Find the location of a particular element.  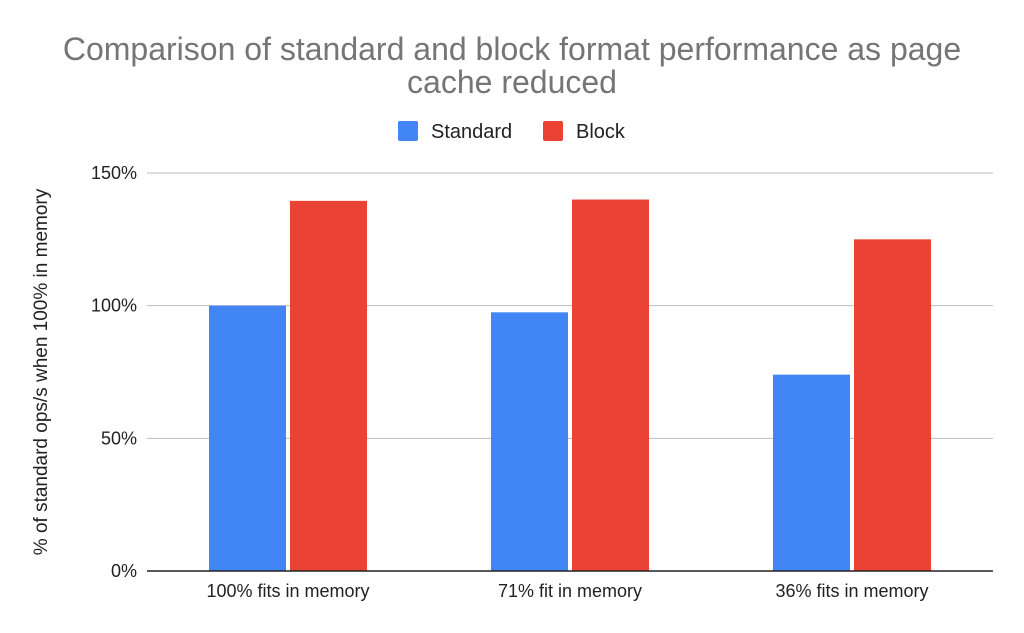

legend: Standard Block is located at coordinates (512, 132).